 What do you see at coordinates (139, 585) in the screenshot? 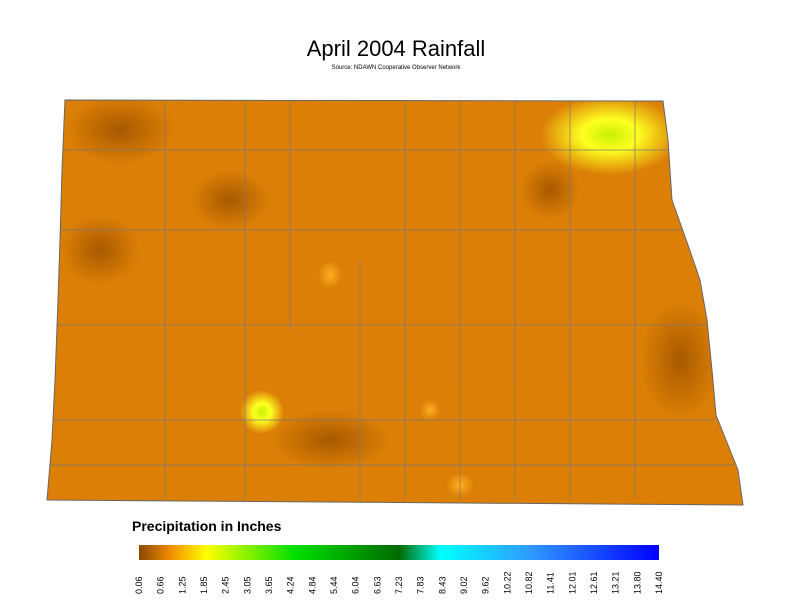
I see `legend-tick-label: 0.06` at bounding box center [139, 585].